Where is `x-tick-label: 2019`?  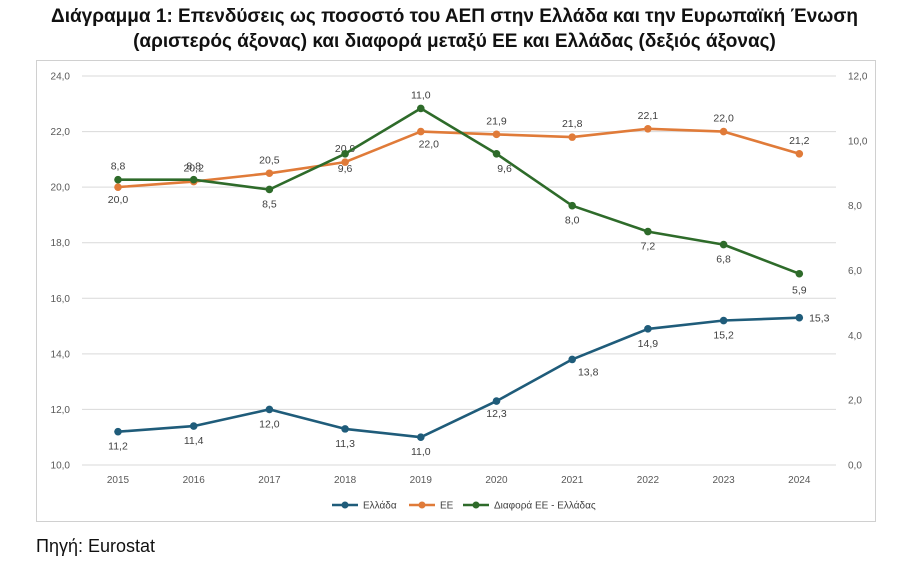 x-tick-label: 2019 is located at coordinates (421, 480).